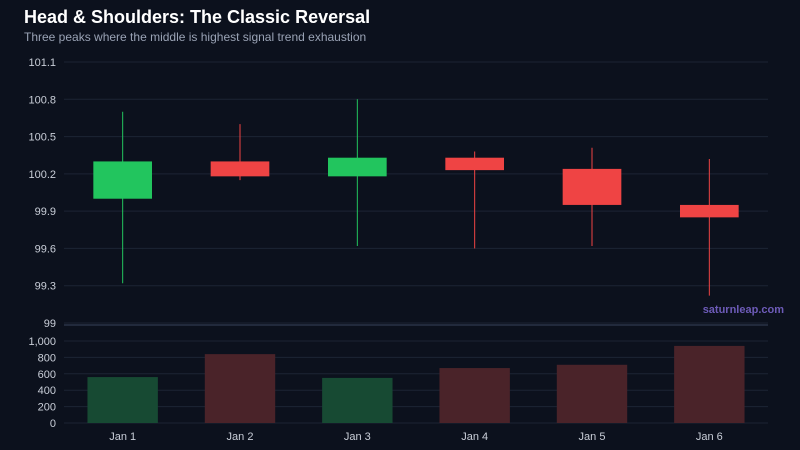  What do you see at coordinates (42, 138) in the screenshot?
I see `price-tick-label: 100.5` at bounding box center [42, 138].